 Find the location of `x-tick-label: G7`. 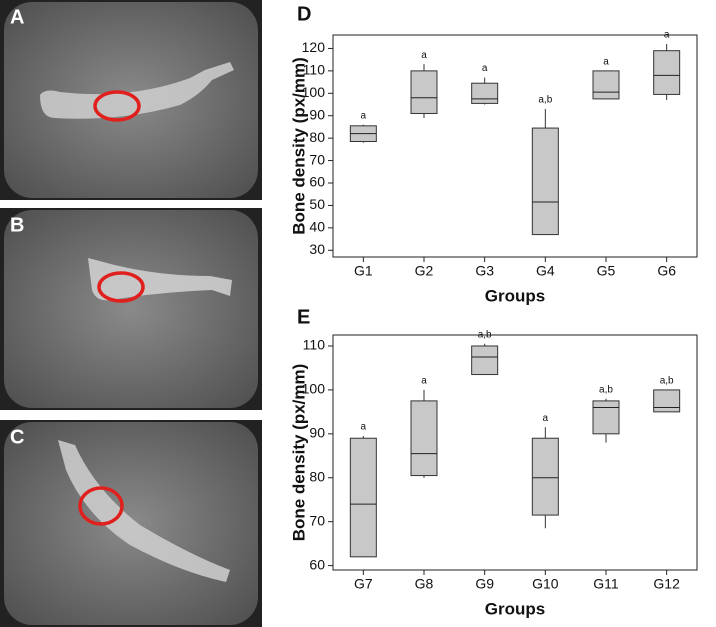

x-tick-label: G7 is located at coordinates (363, 584).